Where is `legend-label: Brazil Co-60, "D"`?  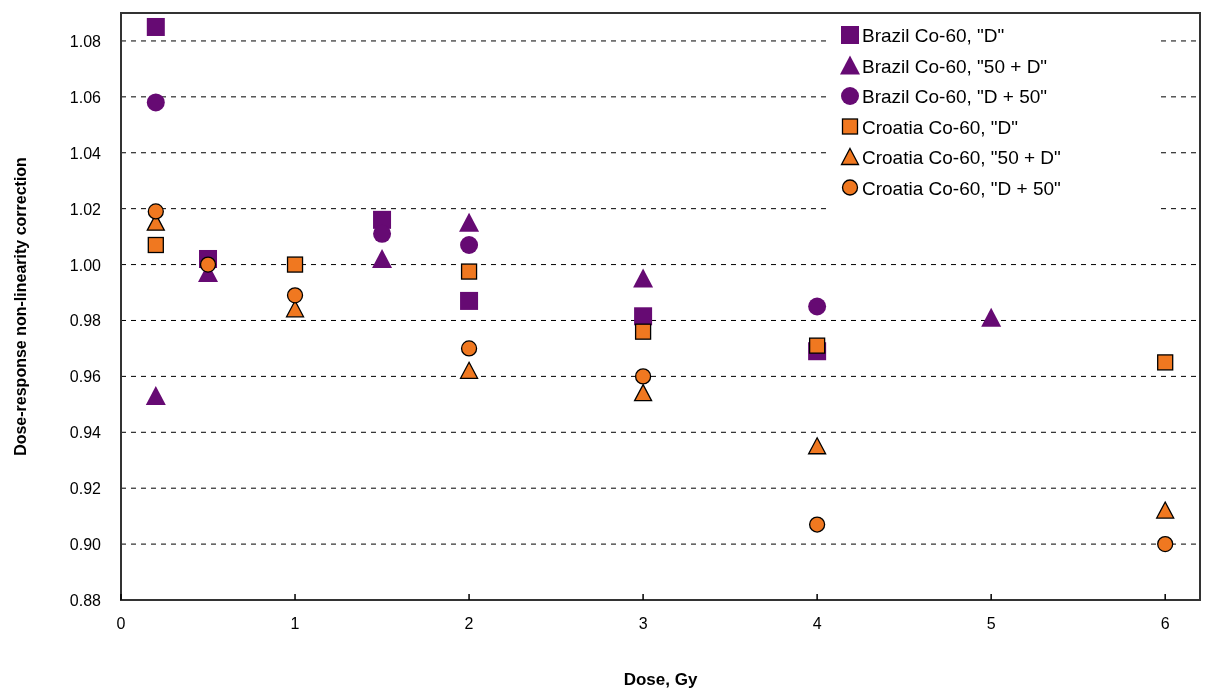 legend-label: Brazil Co-60, "D" is located at coordinates (933, 35).